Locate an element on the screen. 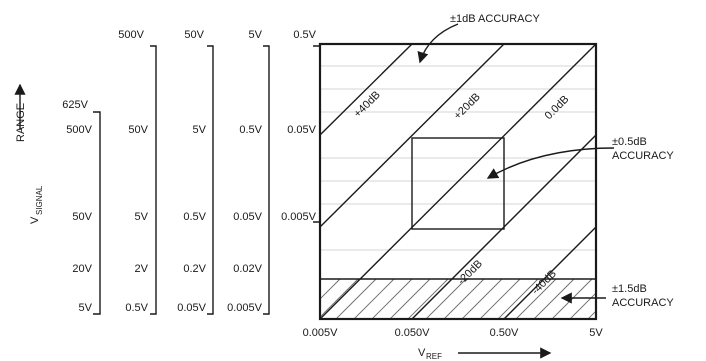 The image size is (706, 361). annotation-05db-line1: ±0.5dB is located at coordinates (629, 142).